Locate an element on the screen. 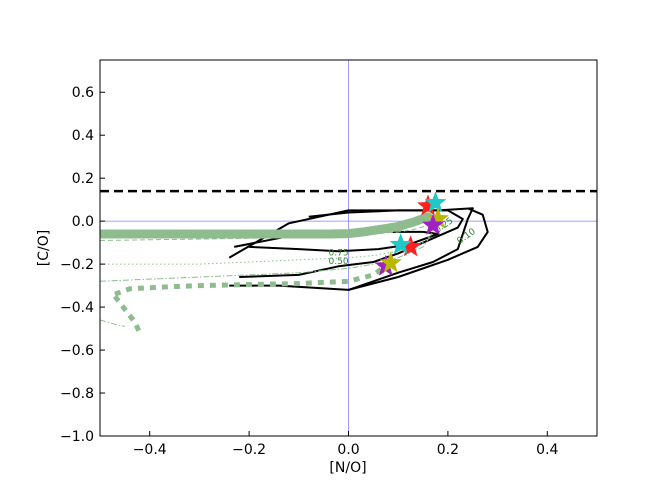  x-axis-label: [N/O] is located at coordinates (347, 468).